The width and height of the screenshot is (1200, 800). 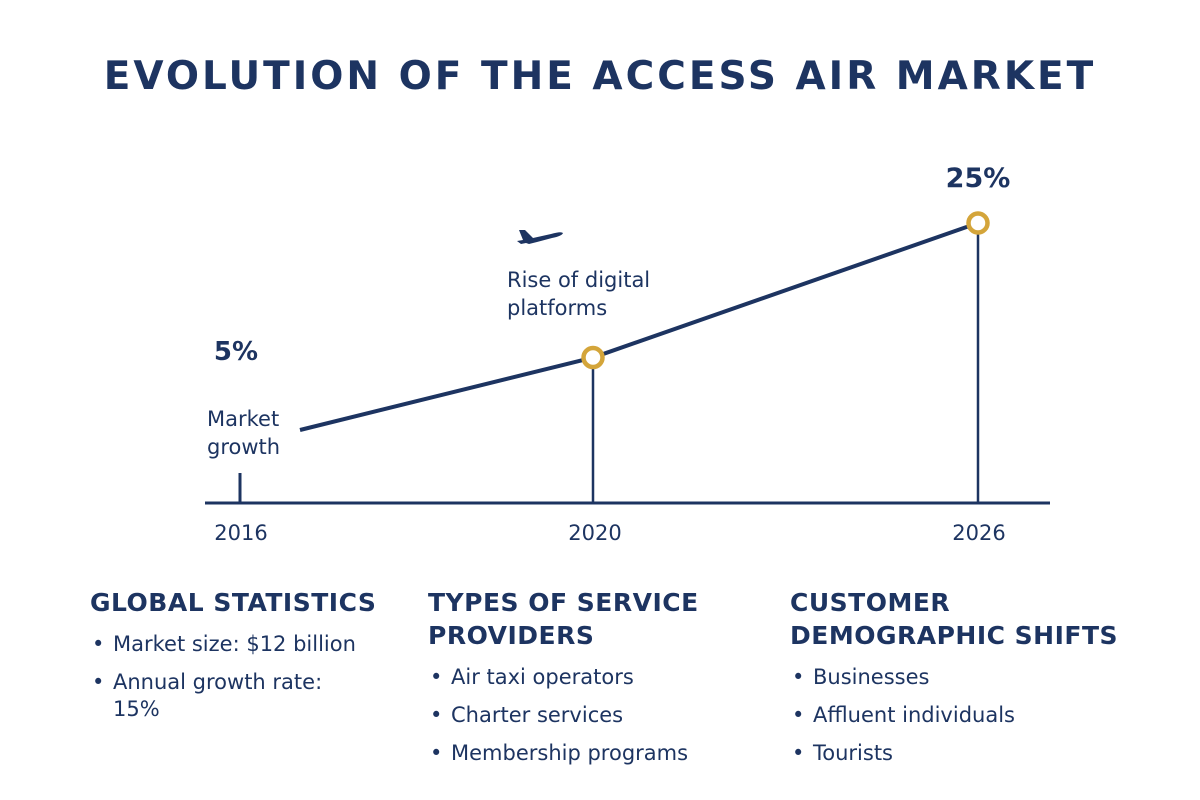 What do you see at coordinates (914, 715) in the screenshot?
I see `list-item-text: Affluent individuals` at bounding box center [914, 715].